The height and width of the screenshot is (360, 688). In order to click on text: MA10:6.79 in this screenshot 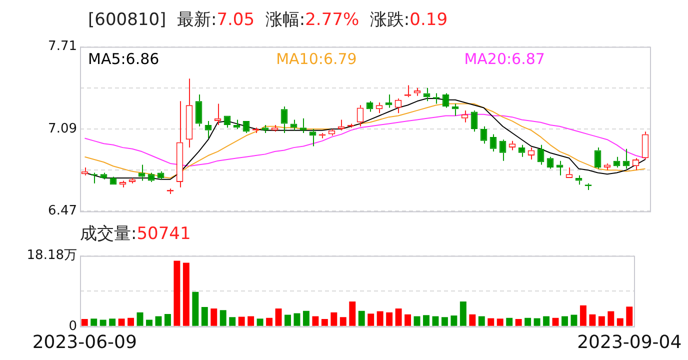, I will do `click(316, 59)`.